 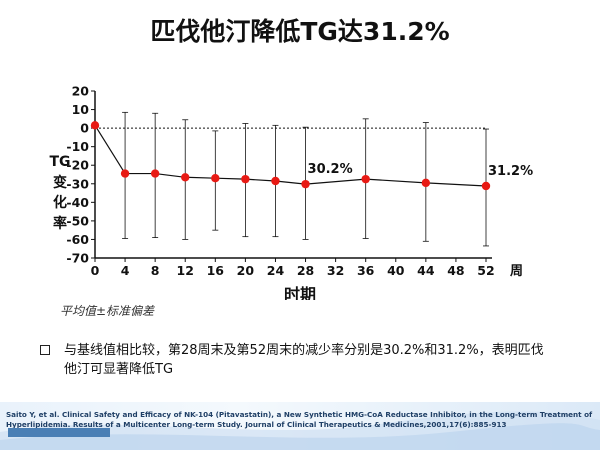 What do you see at coordinates (77, 202) in the screenshot?
I see `y-tick-label: -40` at bounding box center [77, 202].